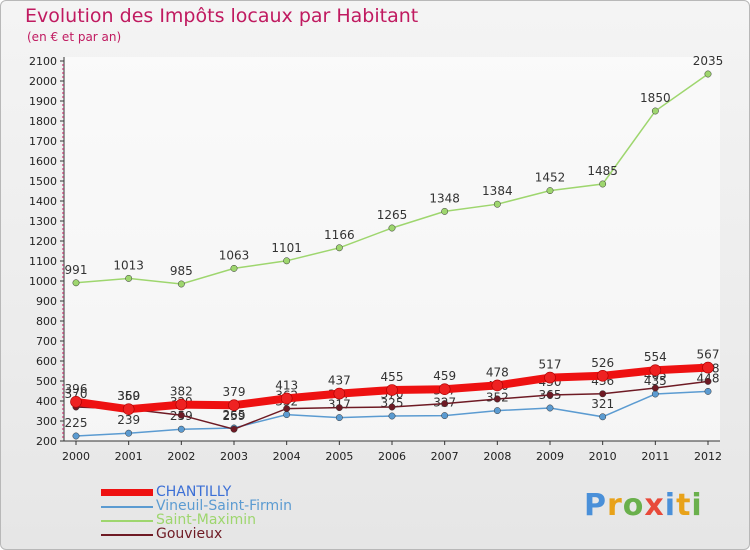  What do you see at coordinates (615, 505) in the screenshot?
I see `logo-letter: r` at bounding box center [615, 505].